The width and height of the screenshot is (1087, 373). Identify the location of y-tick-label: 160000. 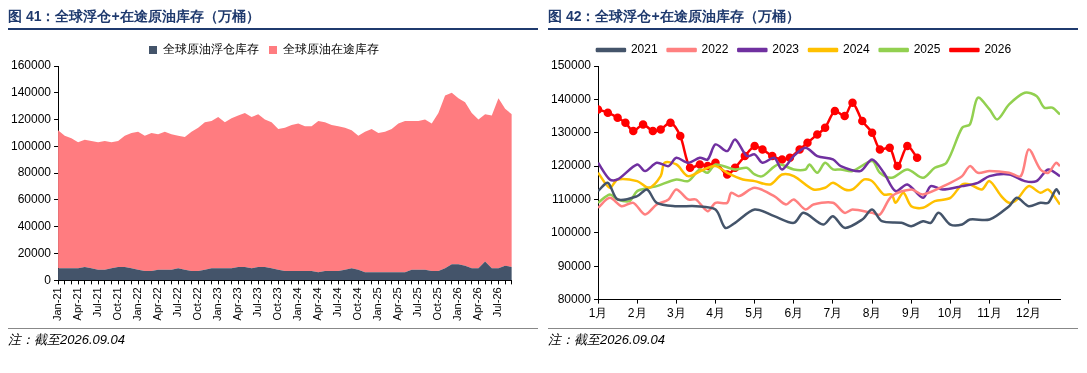
(31, 65).